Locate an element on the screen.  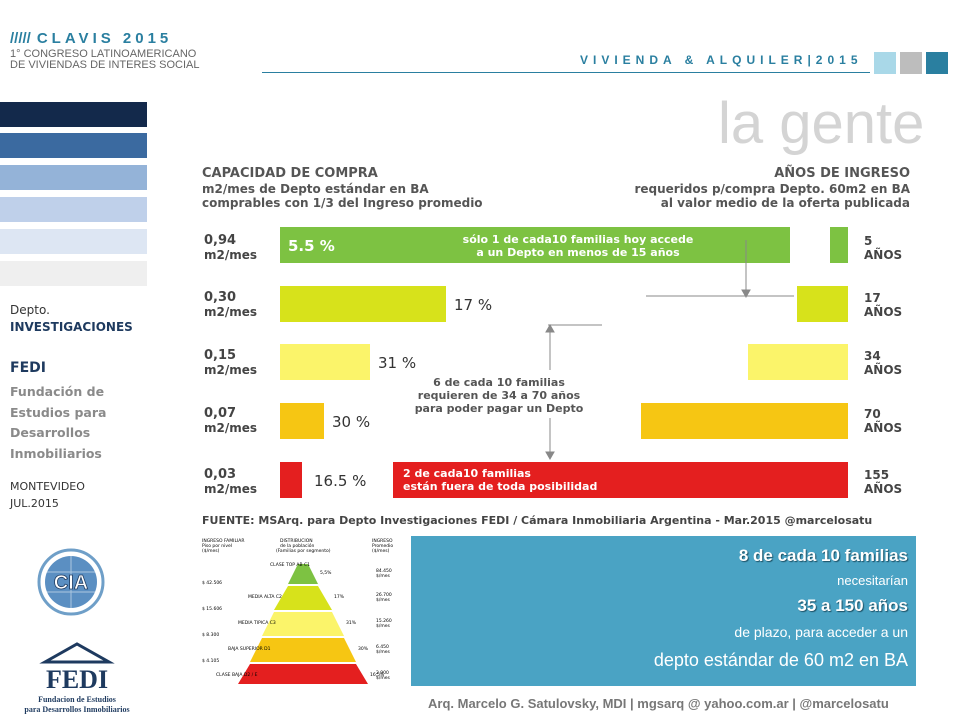
left-subheading-1: m2/mes de Depto estándar en BA is located at coordinates (315, 189).